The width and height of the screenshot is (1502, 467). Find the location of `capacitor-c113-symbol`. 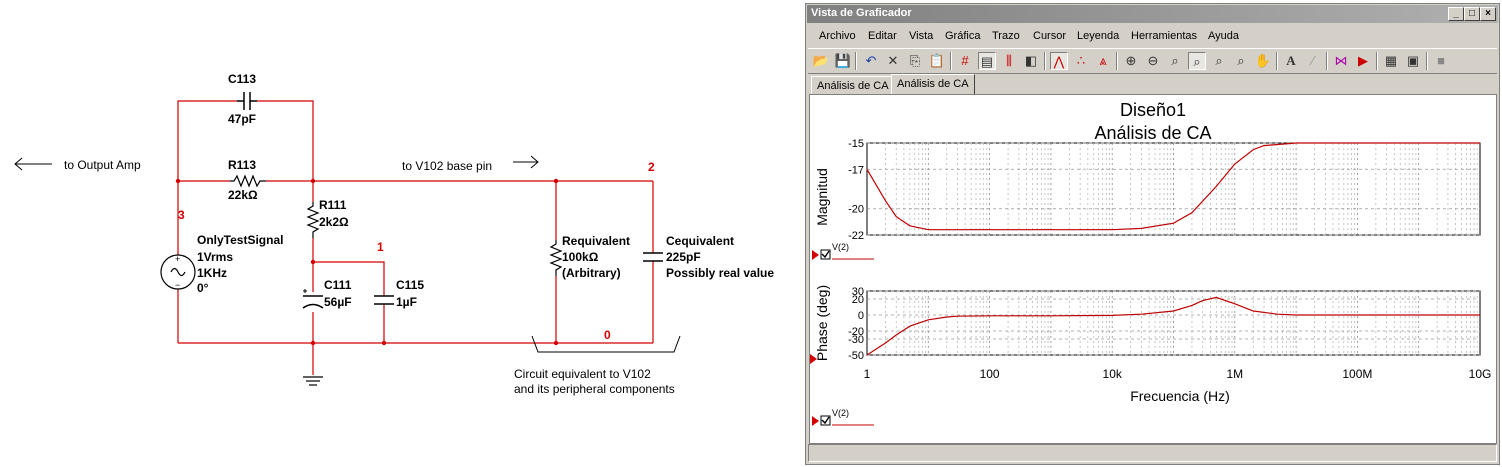

capacitor-c113-symbol is located at coordinates (247, 101).